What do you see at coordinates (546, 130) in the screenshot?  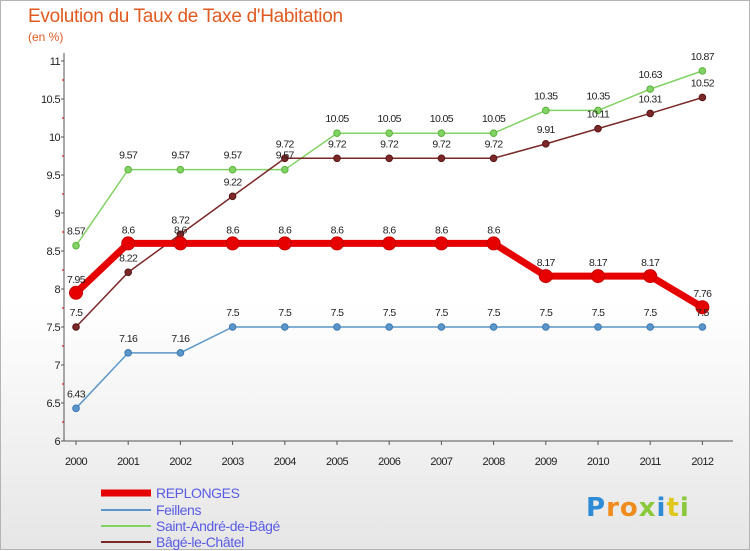 I see `data-label: 9.91` at bounding box center [546, 130].